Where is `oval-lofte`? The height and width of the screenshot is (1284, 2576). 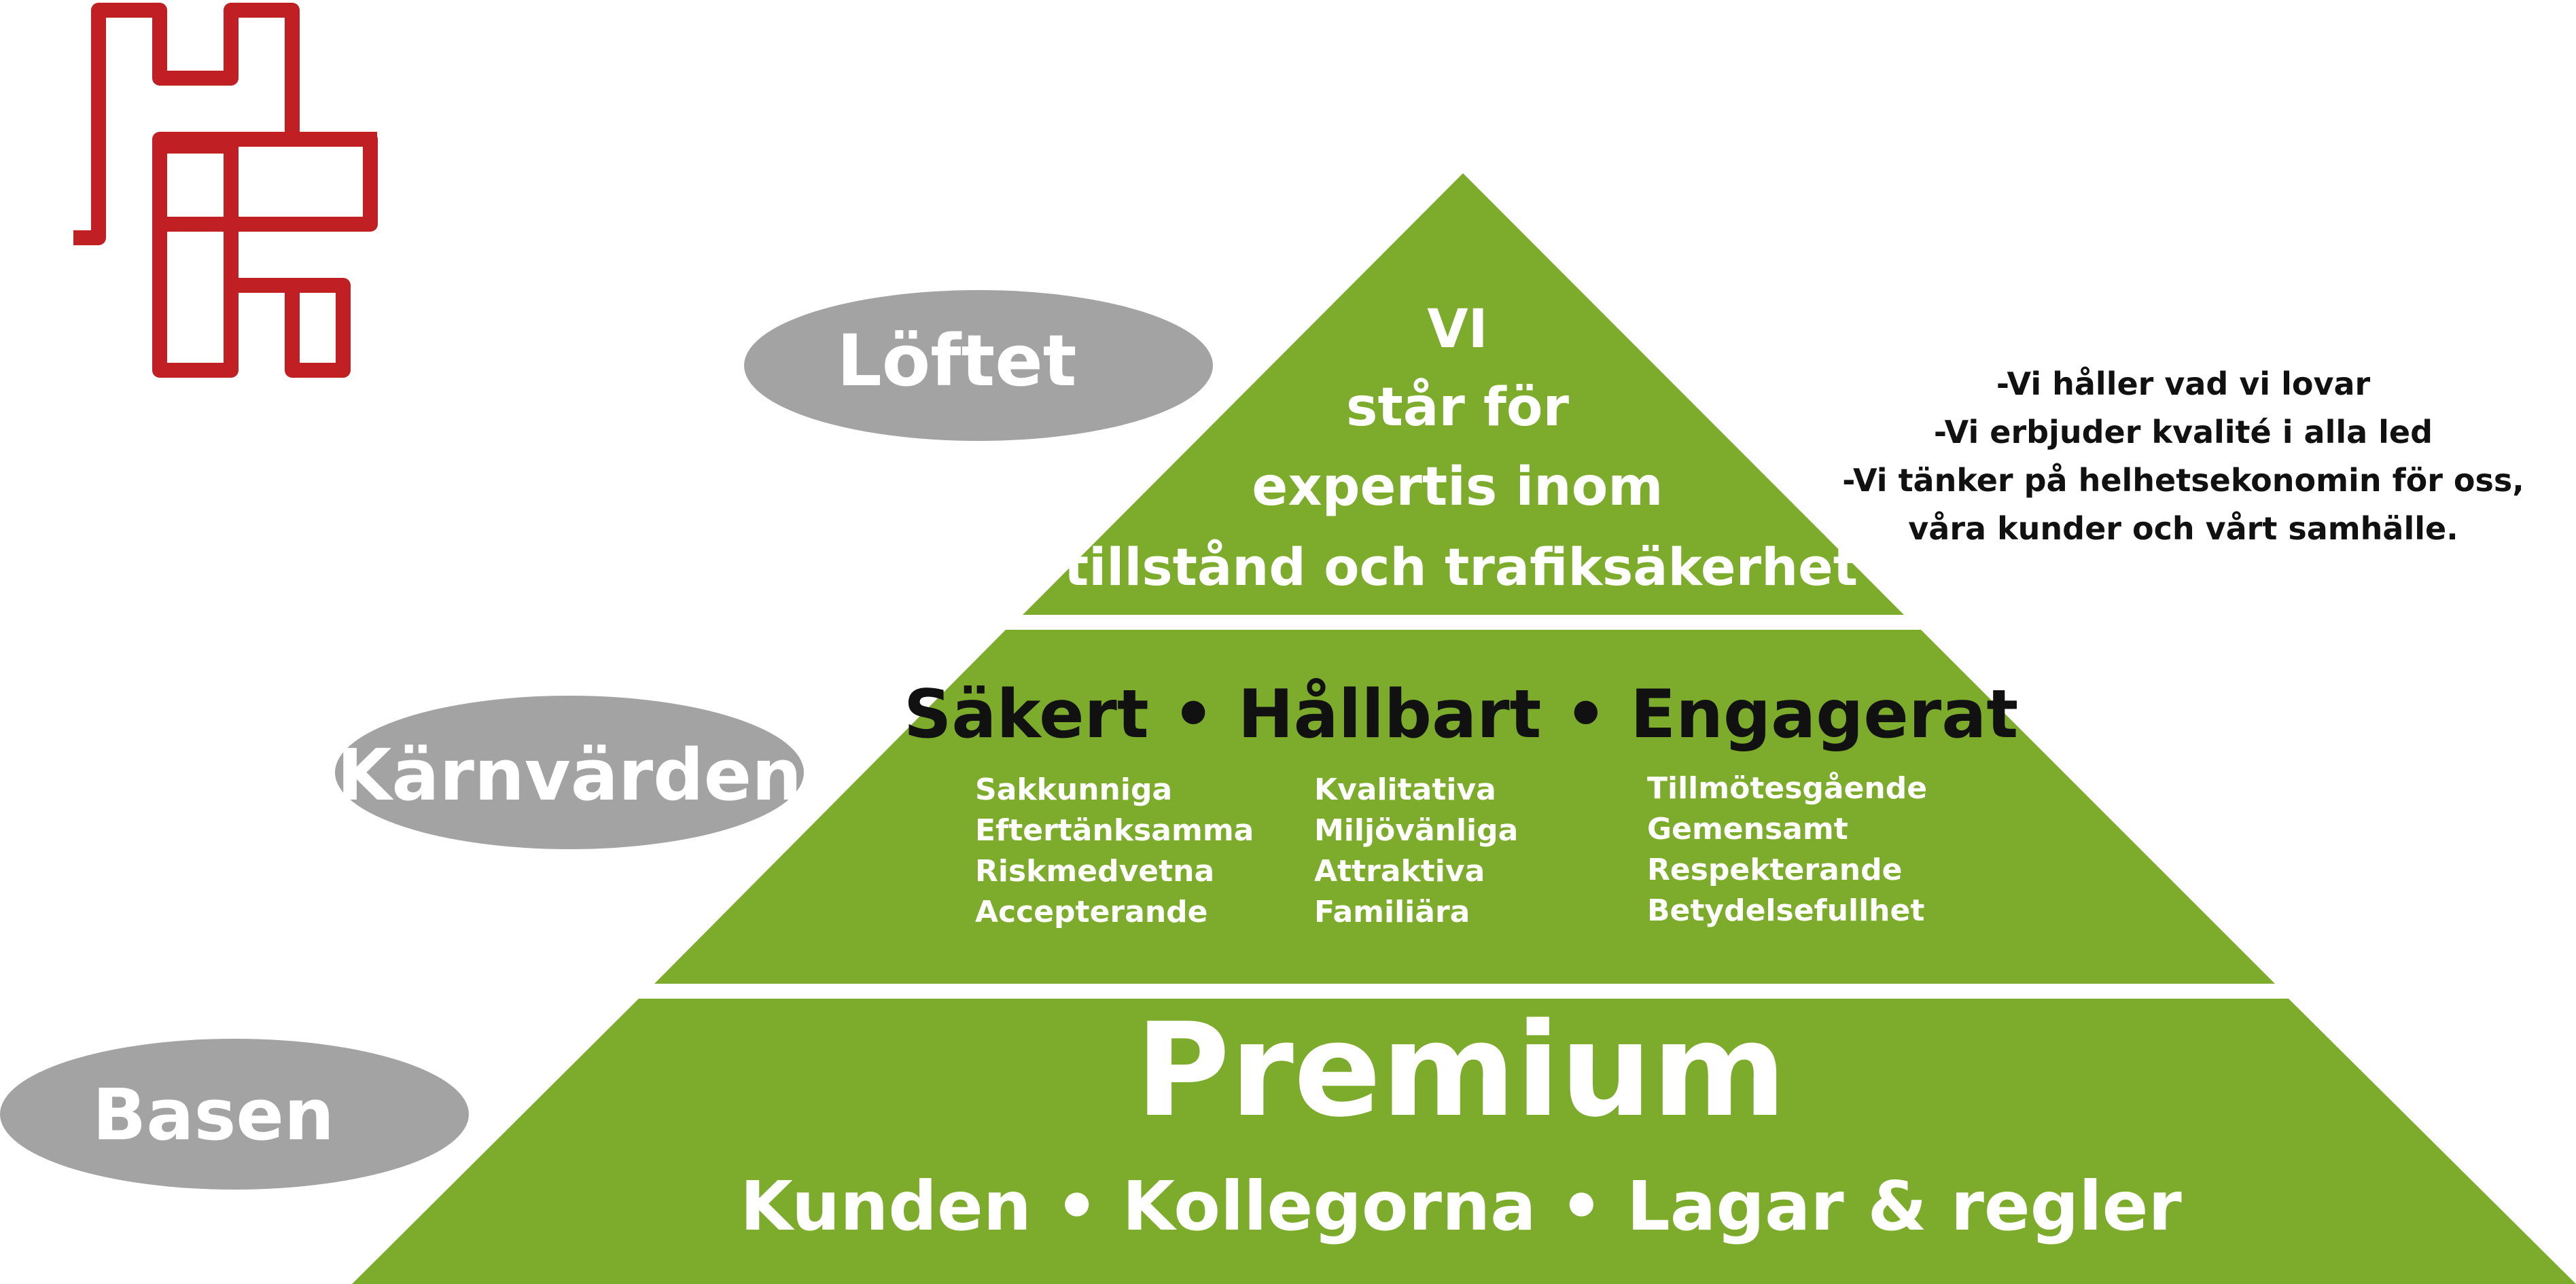 oval-lofte is located at coordinates (978, 366).